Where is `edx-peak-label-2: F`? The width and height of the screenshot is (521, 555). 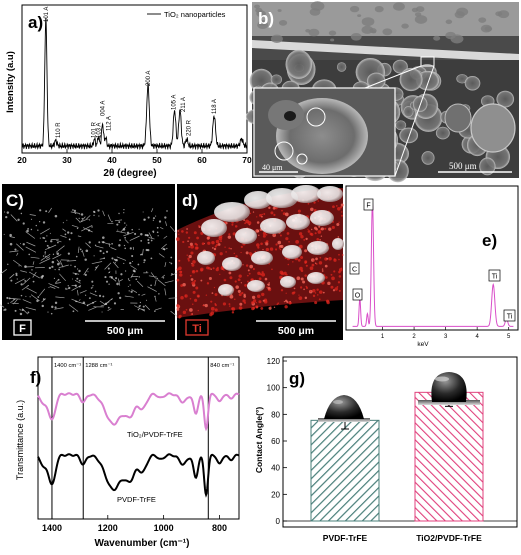 edx-peak-label-2: F is located at coordinates (368, 206).